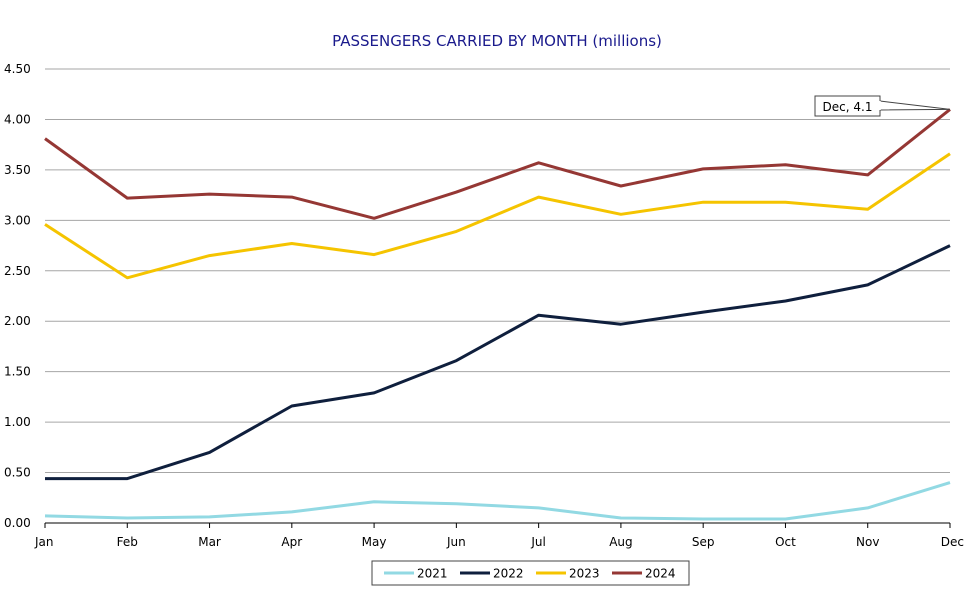 This screenshot has height=592, width=971. What do you see at coordinates (17, 372) in the screenshot?
I see `y-tick-label: 1.50` at bounding box center [17, 372].